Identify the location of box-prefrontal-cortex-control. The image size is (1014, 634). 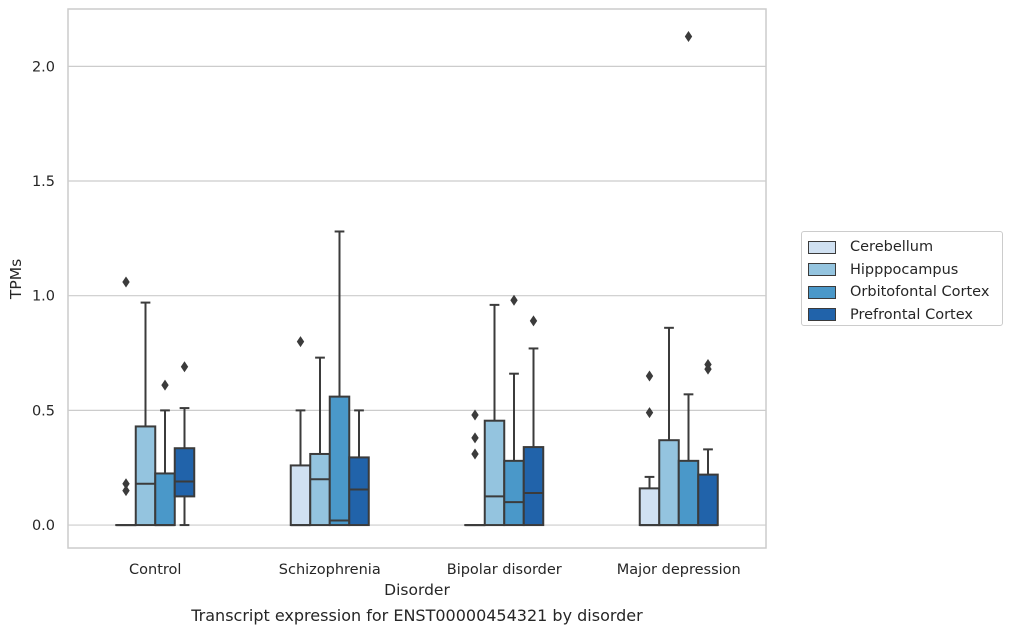
(184, 444).